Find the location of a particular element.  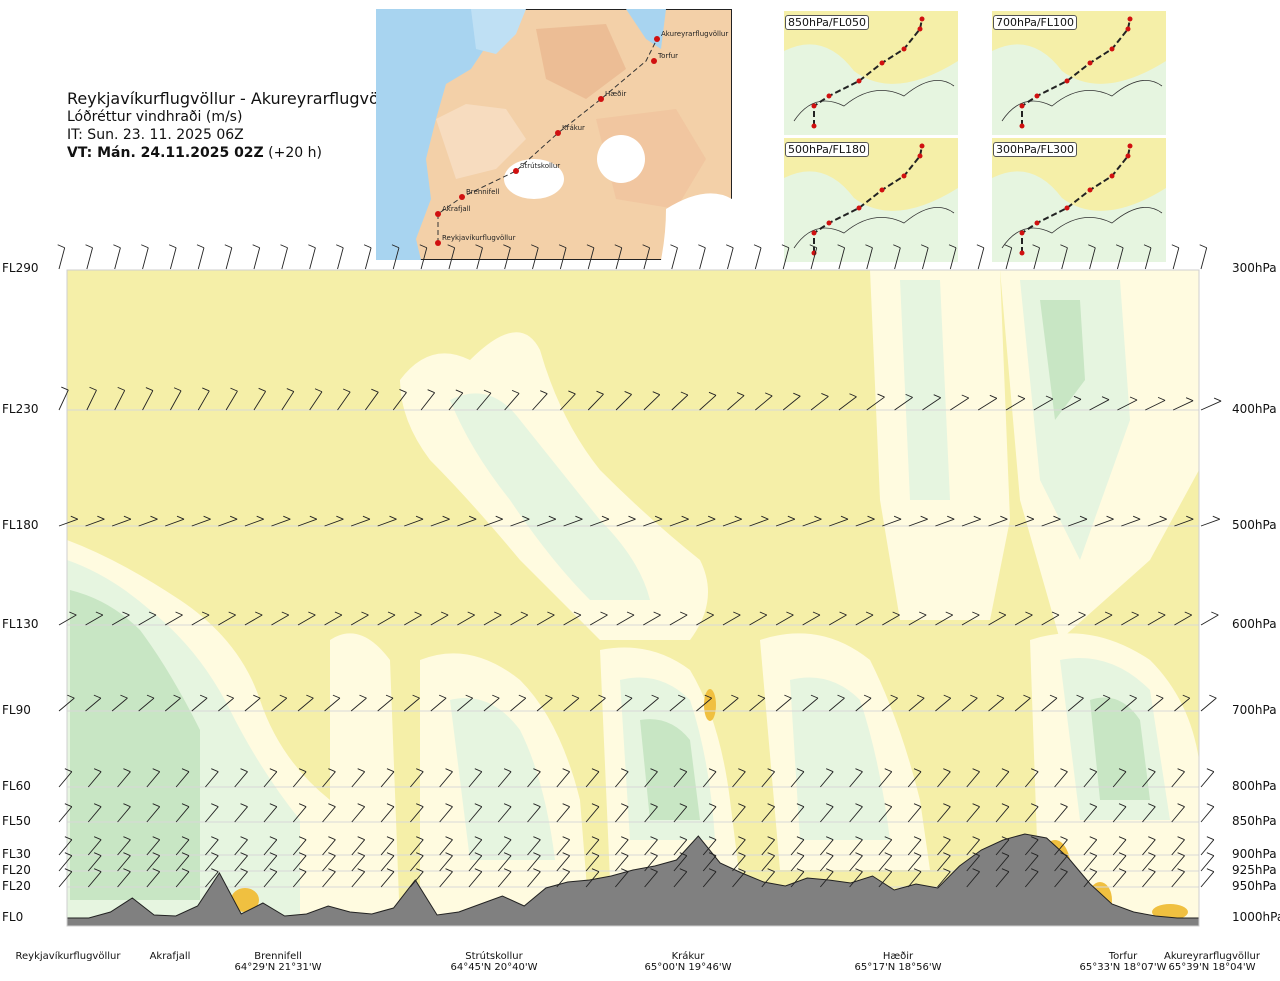

fl-level-label: FL290 is located at coordinates (20, 268).